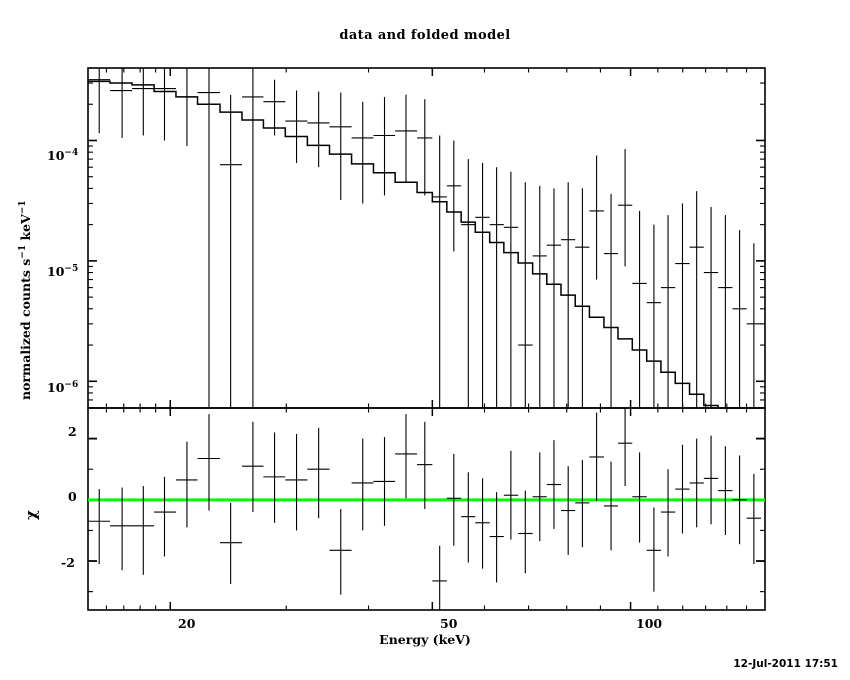 Image resolution: width=850 pixels, height=680 pixels. I want to click on chi-tick-label-0: 0, so click(72, 496).